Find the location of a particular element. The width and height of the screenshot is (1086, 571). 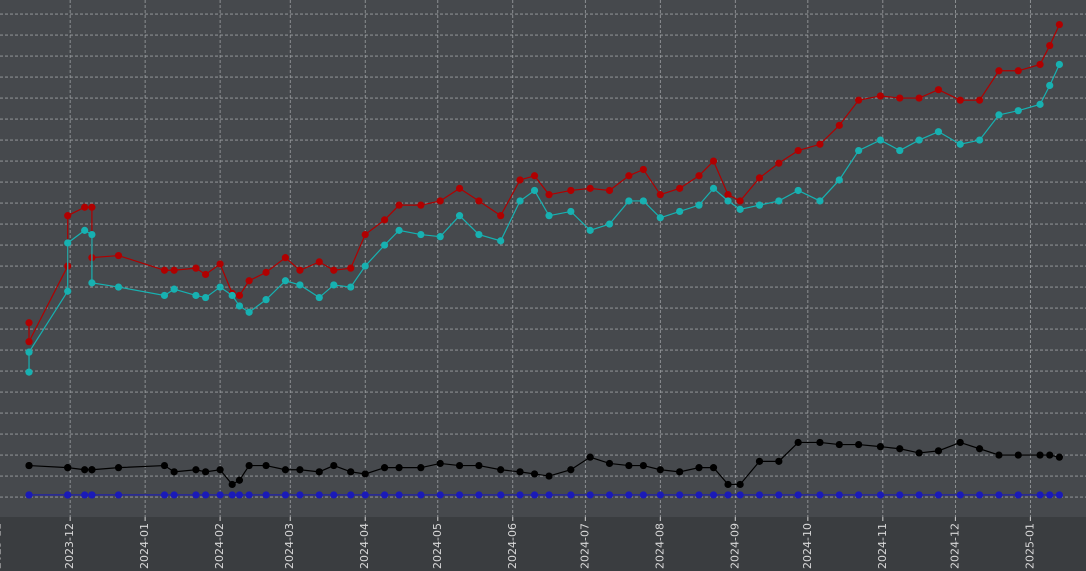

x-tick-label: 2024-03 is located at coordinates (289, 546).